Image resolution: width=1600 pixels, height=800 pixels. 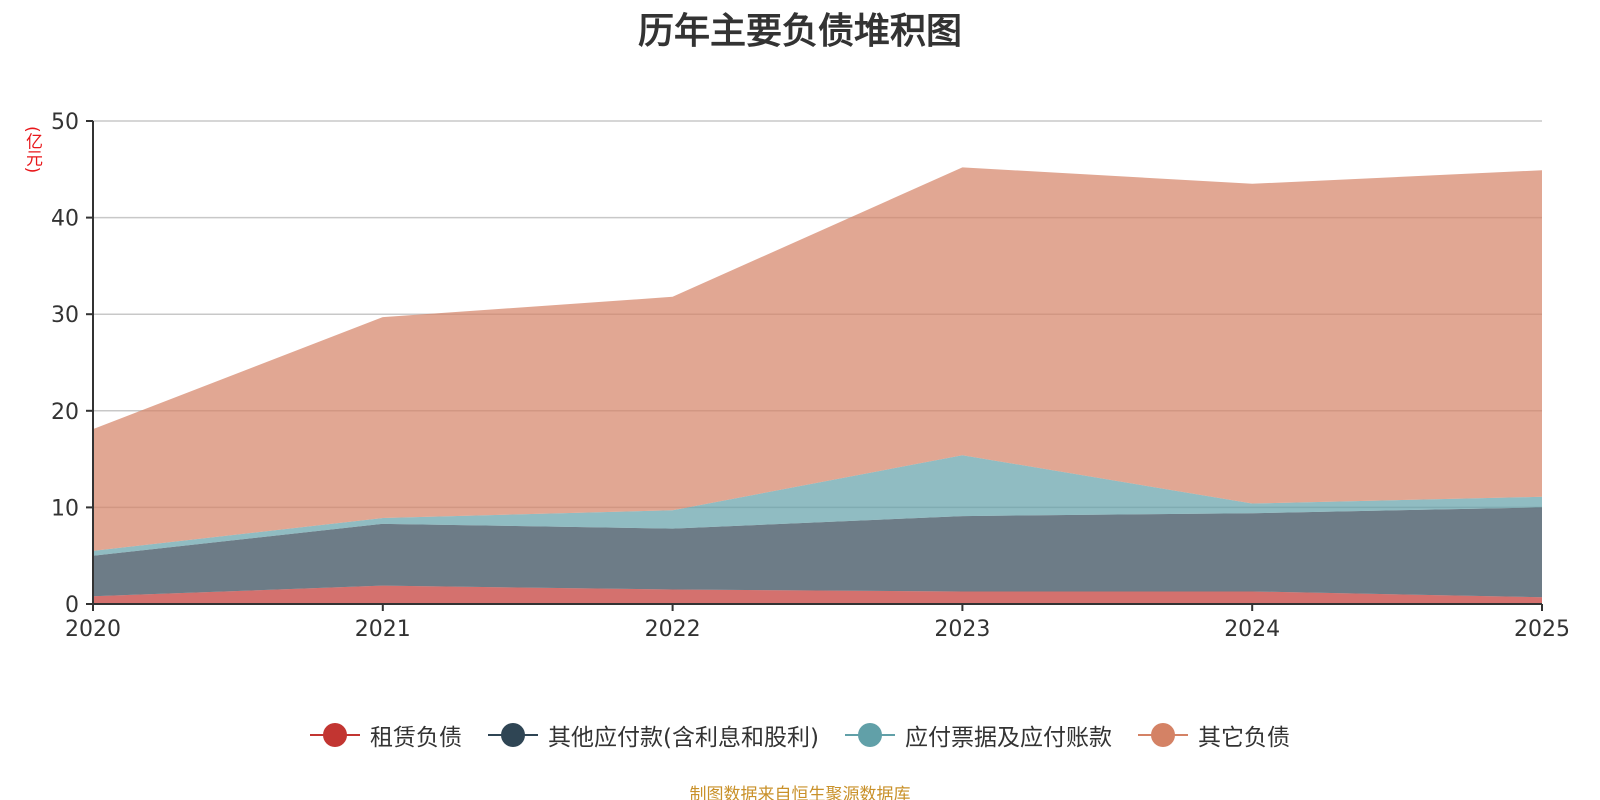 What do you see at coordinates (65, 508) in the screenshot?
I see `y-tick-label: 10` at bounding box center [65, 508].